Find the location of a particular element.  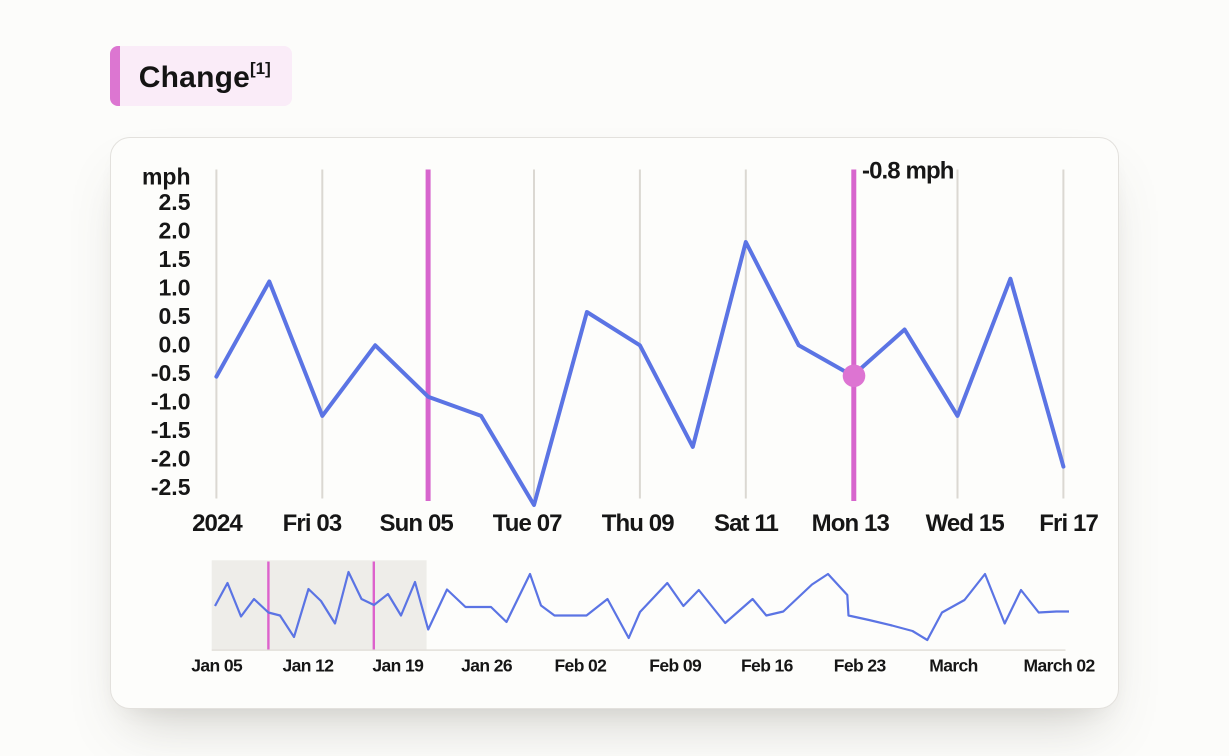

svg-text: Jan 19 is located at coordinates (398, 666).